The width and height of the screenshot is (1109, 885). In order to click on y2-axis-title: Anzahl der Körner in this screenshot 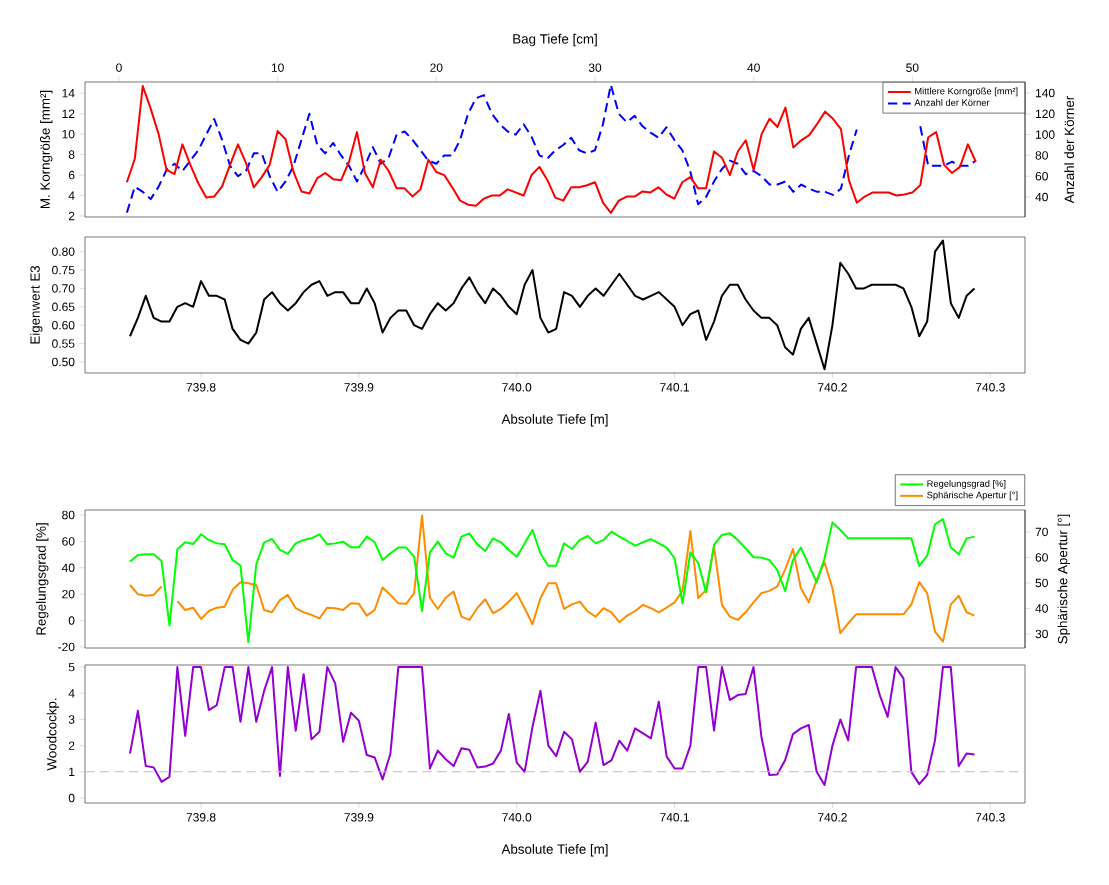, I will do `click(1069, 150)`.